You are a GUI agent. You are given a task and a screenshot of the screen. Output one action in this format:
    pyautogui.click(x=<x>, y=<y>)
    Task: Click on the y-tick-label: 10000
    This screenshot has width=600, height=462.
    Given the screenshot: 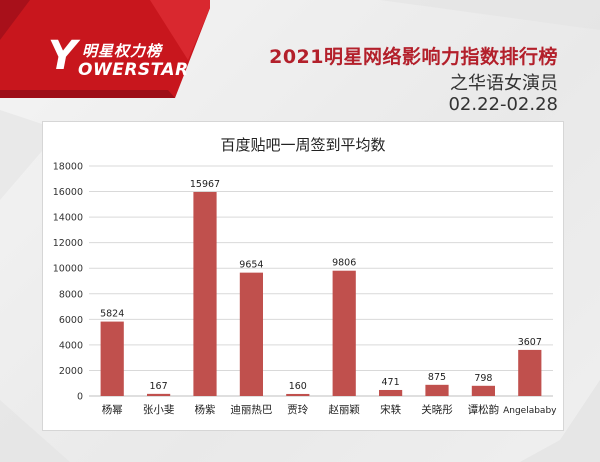 What is the action you would take?
    pyautogui.click(x=68, y=269)
    